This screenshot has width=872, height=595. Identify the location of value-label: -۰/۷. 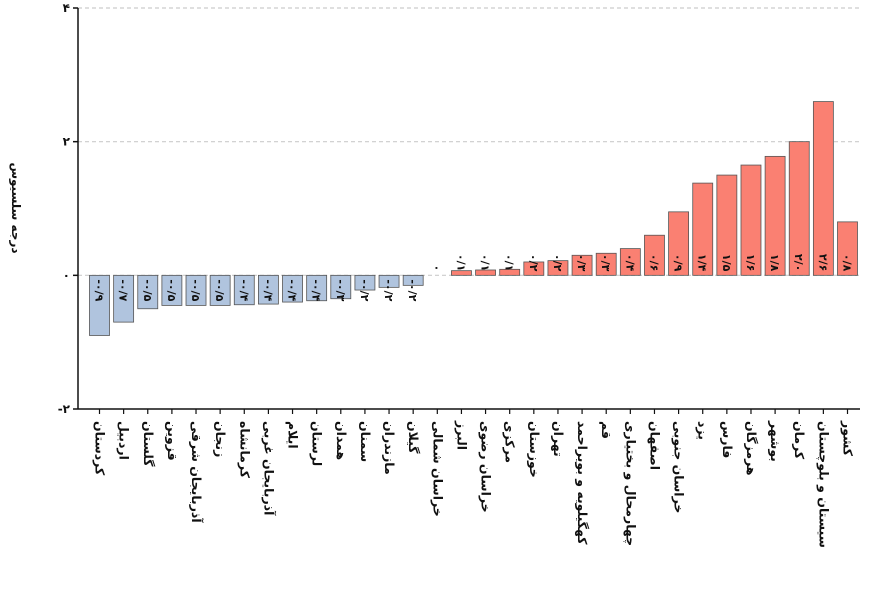
(123, 290).